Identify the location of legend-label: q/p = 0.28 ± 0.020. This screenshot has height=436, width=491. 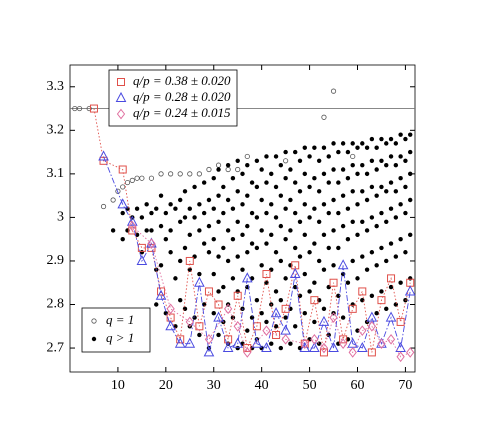
(182, 96).